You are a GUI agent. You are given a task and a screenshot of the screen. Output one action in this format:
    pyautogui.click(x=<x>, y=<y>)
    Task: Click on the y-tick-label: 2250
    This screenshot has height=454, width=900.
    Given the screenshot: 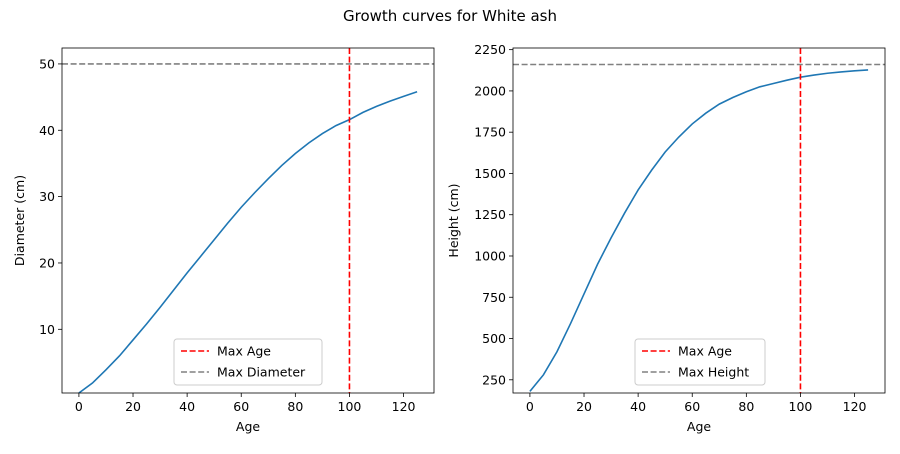 What is the action you would take?
    pyautogui.click(x=490, y=49)
    